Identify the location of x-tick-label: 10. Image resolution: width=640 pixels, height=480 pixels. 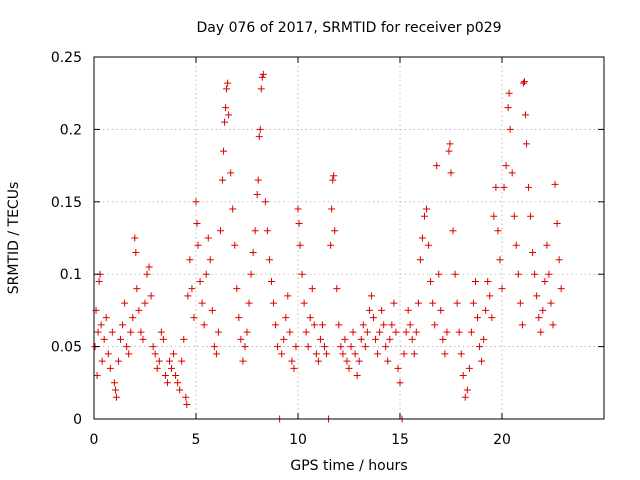
(298, 440).